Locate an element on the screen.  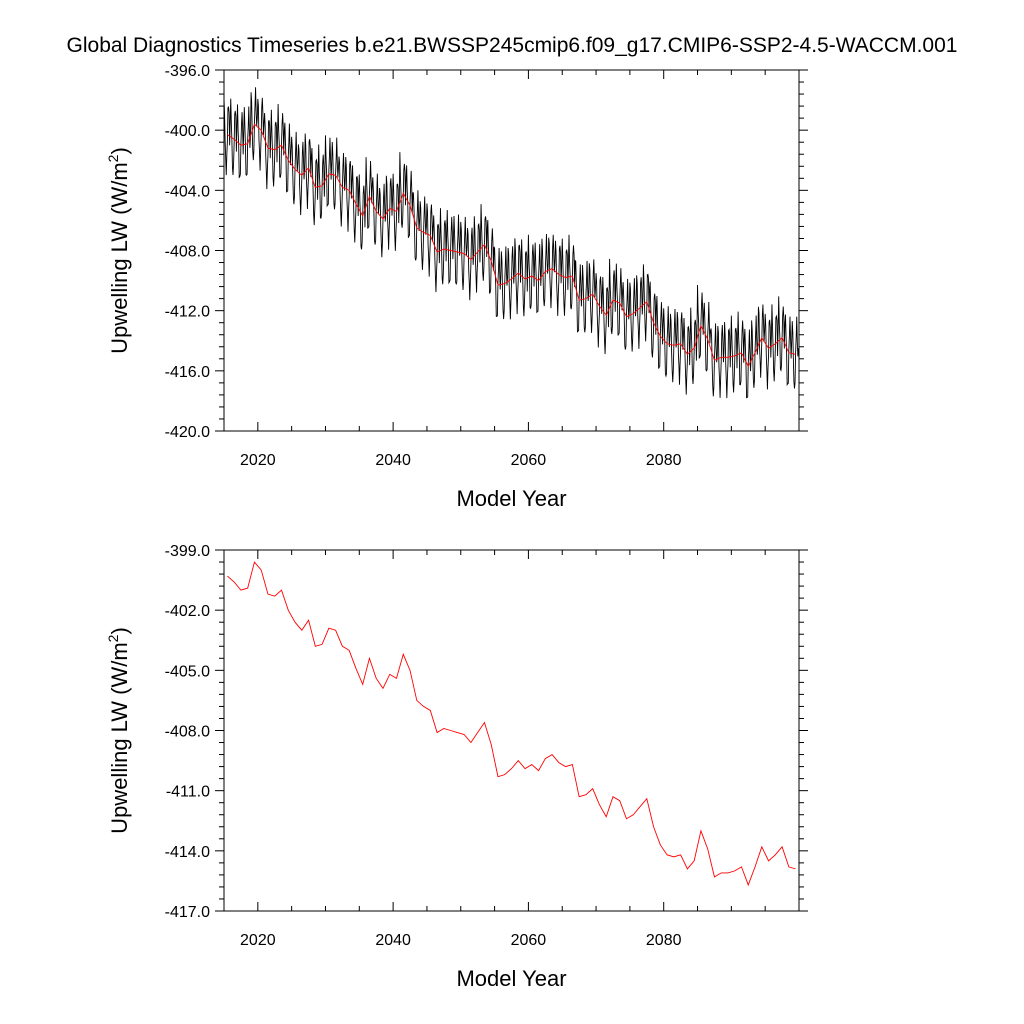
y-tick-label: -399.0 is located at coordinates (187, 551).